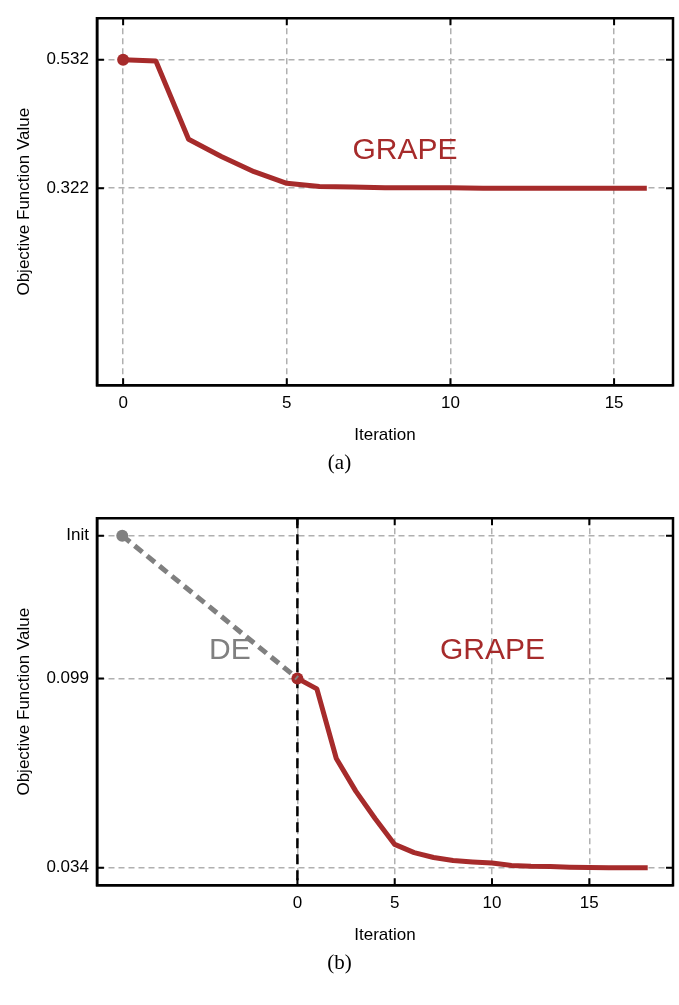  What do you see at coordinates (67, 59) in the screenshot?
I see `y-tick-label: 0.532` at bounding box center [67, 59].